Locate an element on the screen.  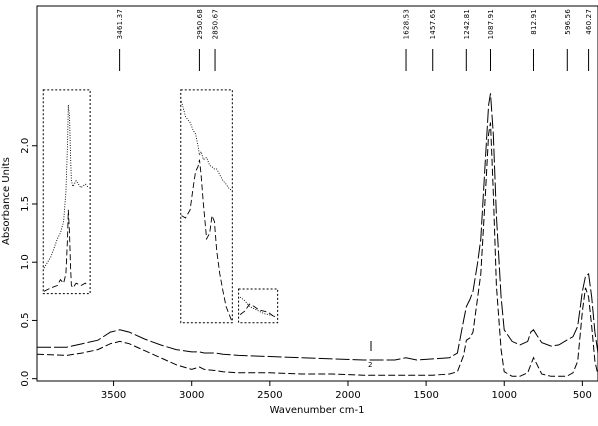
x-tick-label: 3000 is located at coordinates (191, 395).